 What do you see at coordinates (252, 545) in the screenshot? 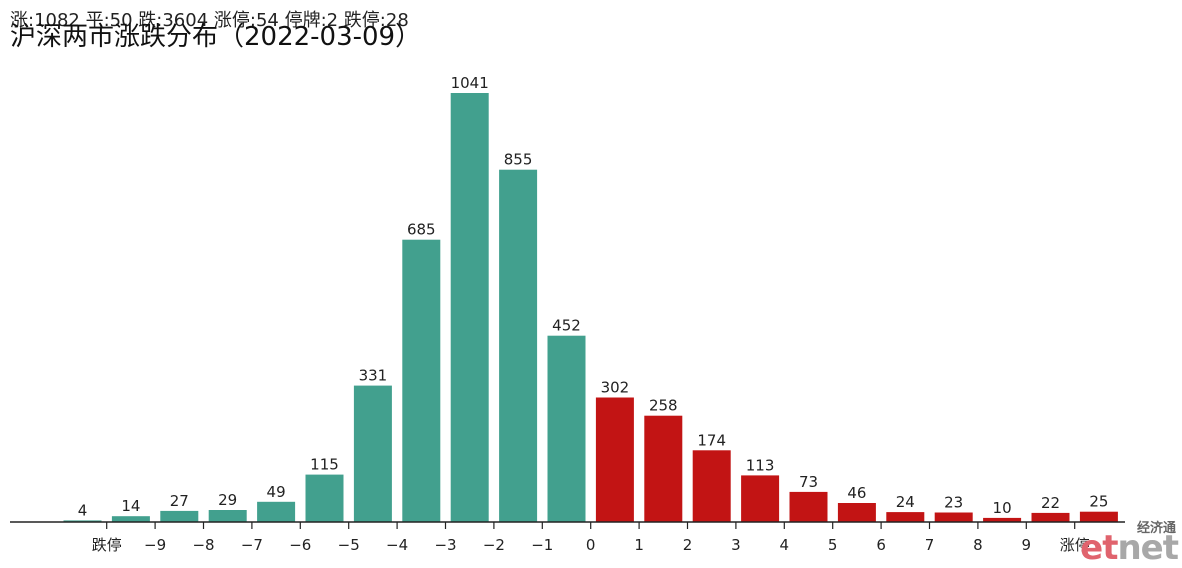
I see `x-tick-label-3: −7` at bounding box center [252, 545].